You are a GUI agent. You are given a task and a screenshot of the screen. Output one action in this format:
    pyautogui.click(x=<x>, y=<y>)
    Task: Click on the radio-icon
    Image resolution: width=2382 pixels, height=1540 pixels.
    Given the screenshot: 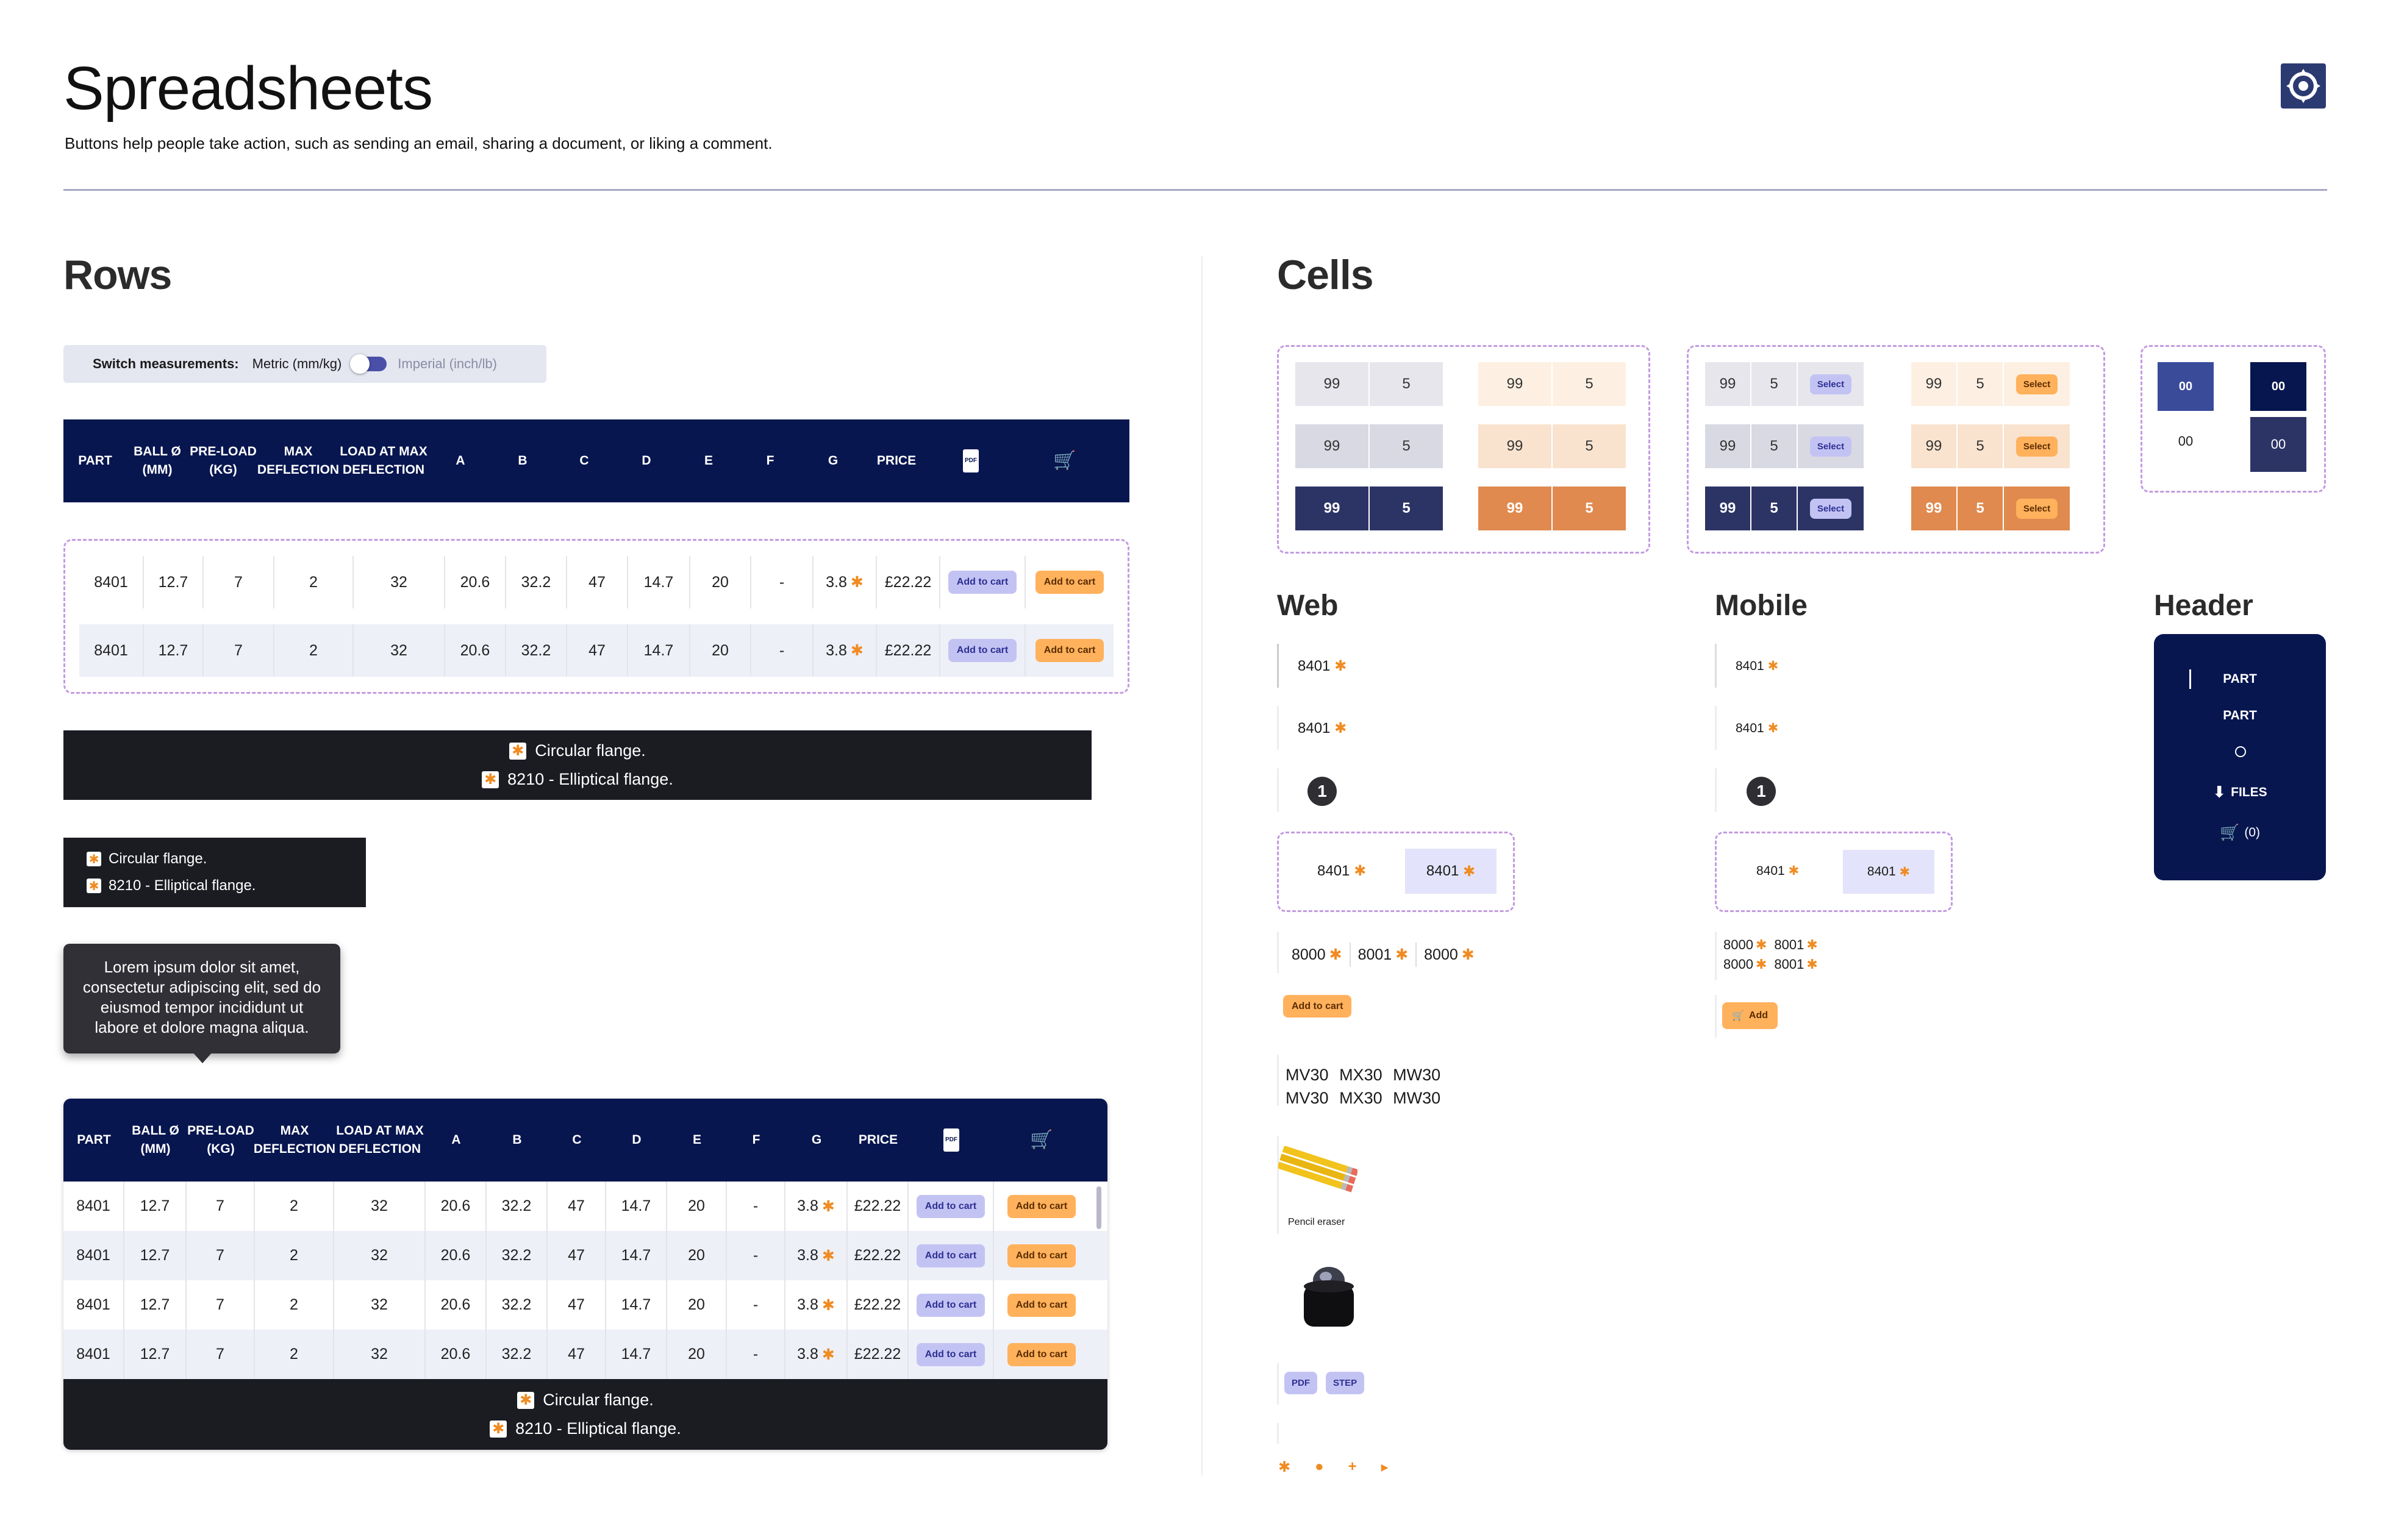 What is the action you would take?
    pyautogui.click(x=2240, y=752)
    